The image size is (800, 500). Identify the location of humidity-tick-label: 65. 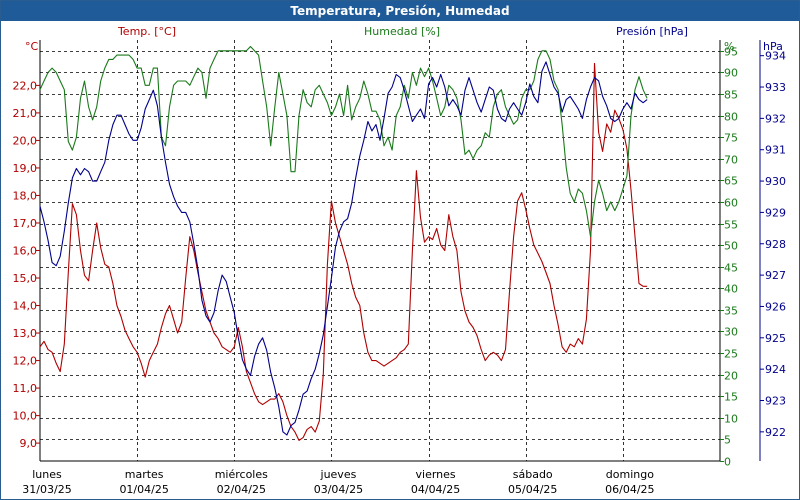
(731, 181).